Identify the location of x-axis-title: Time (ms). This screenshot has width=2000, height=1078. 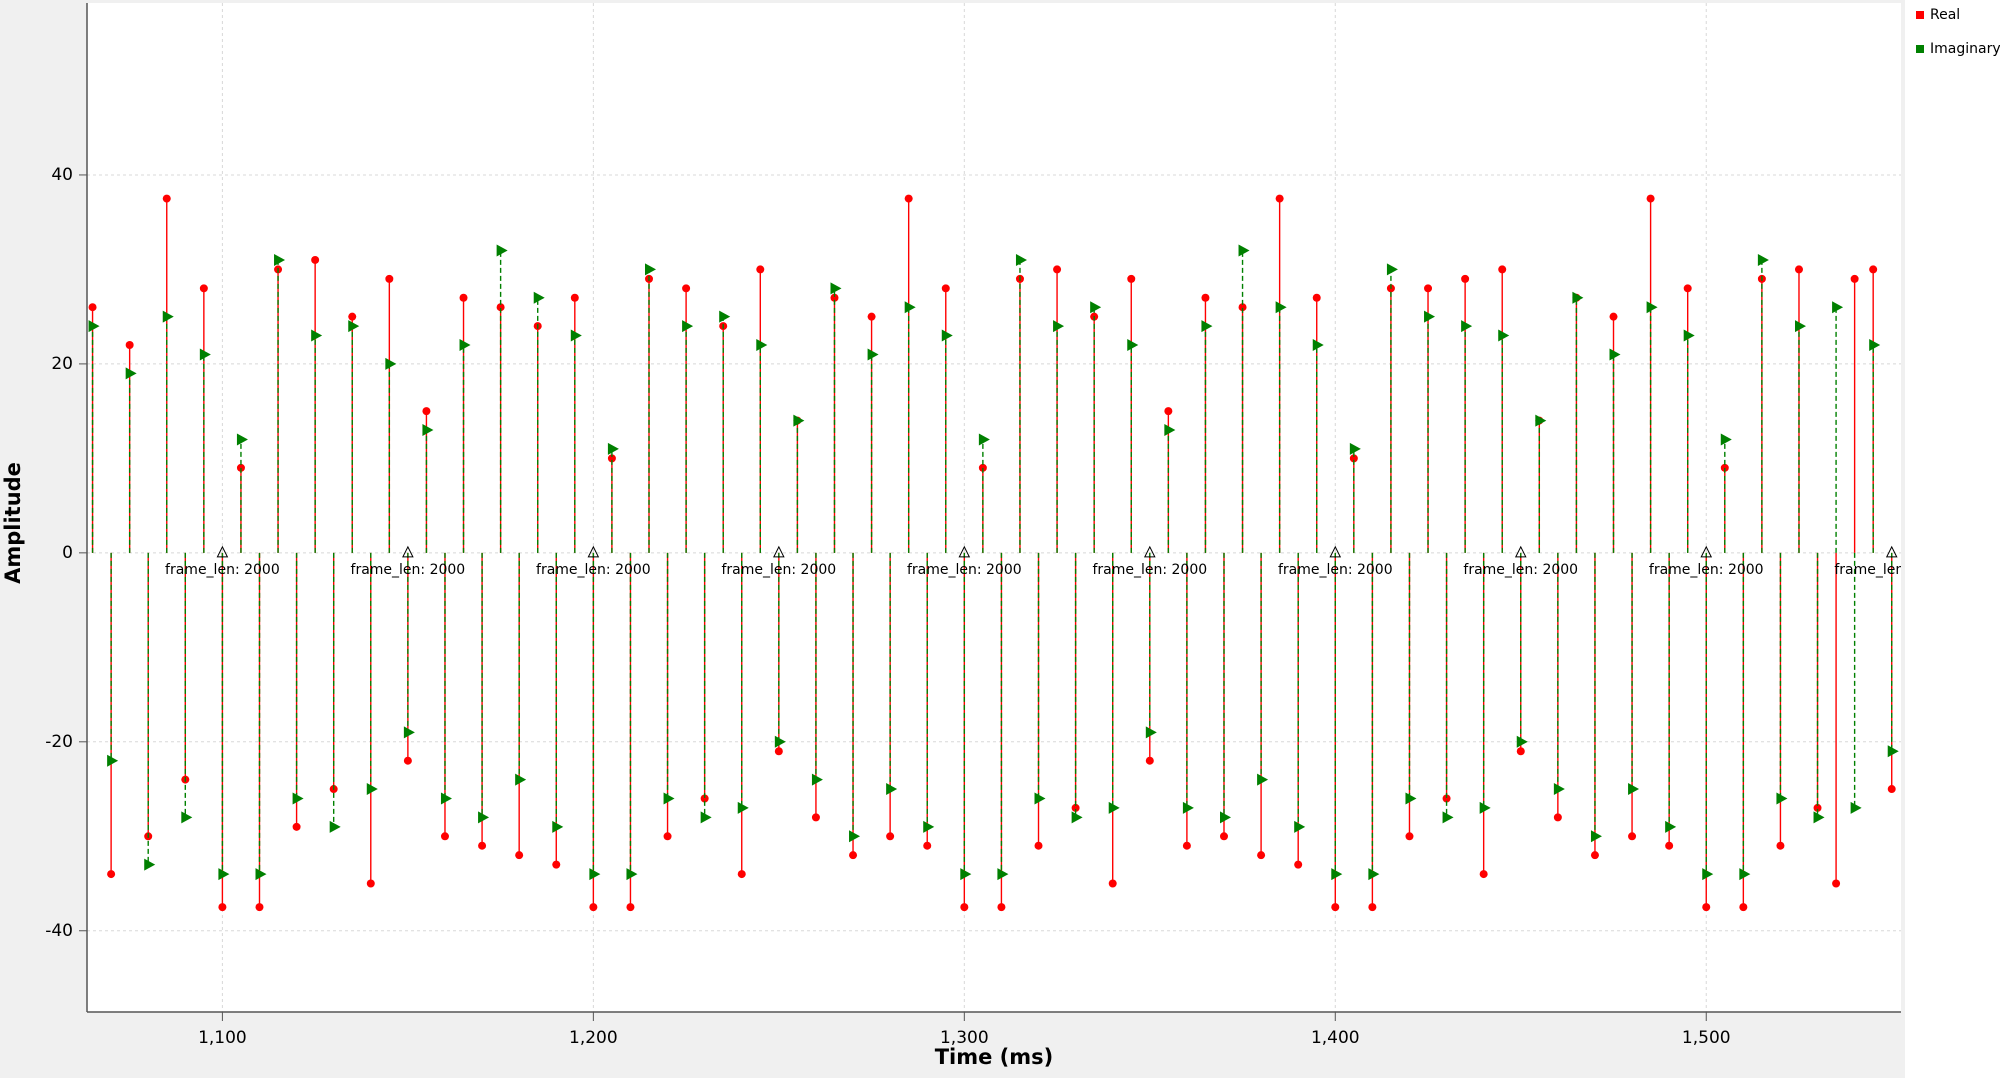
(994, 1057).